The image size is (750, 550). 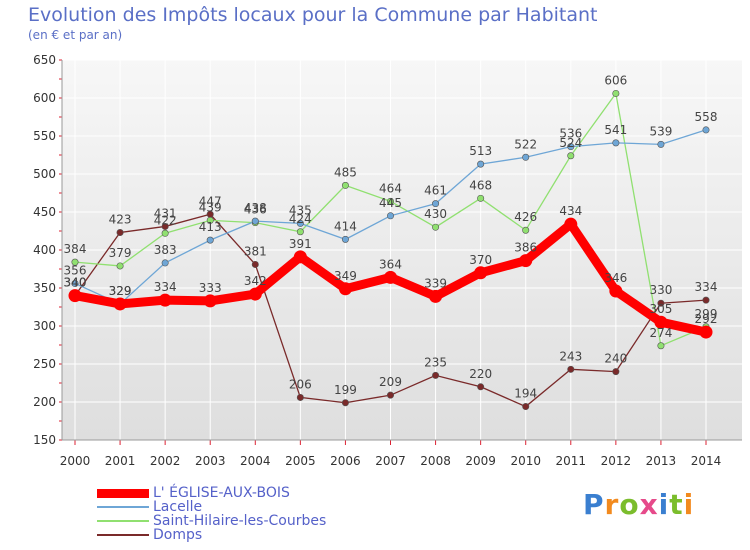 I want to click on x-tick-label-2009: 2009, so click(x=480, y=461).